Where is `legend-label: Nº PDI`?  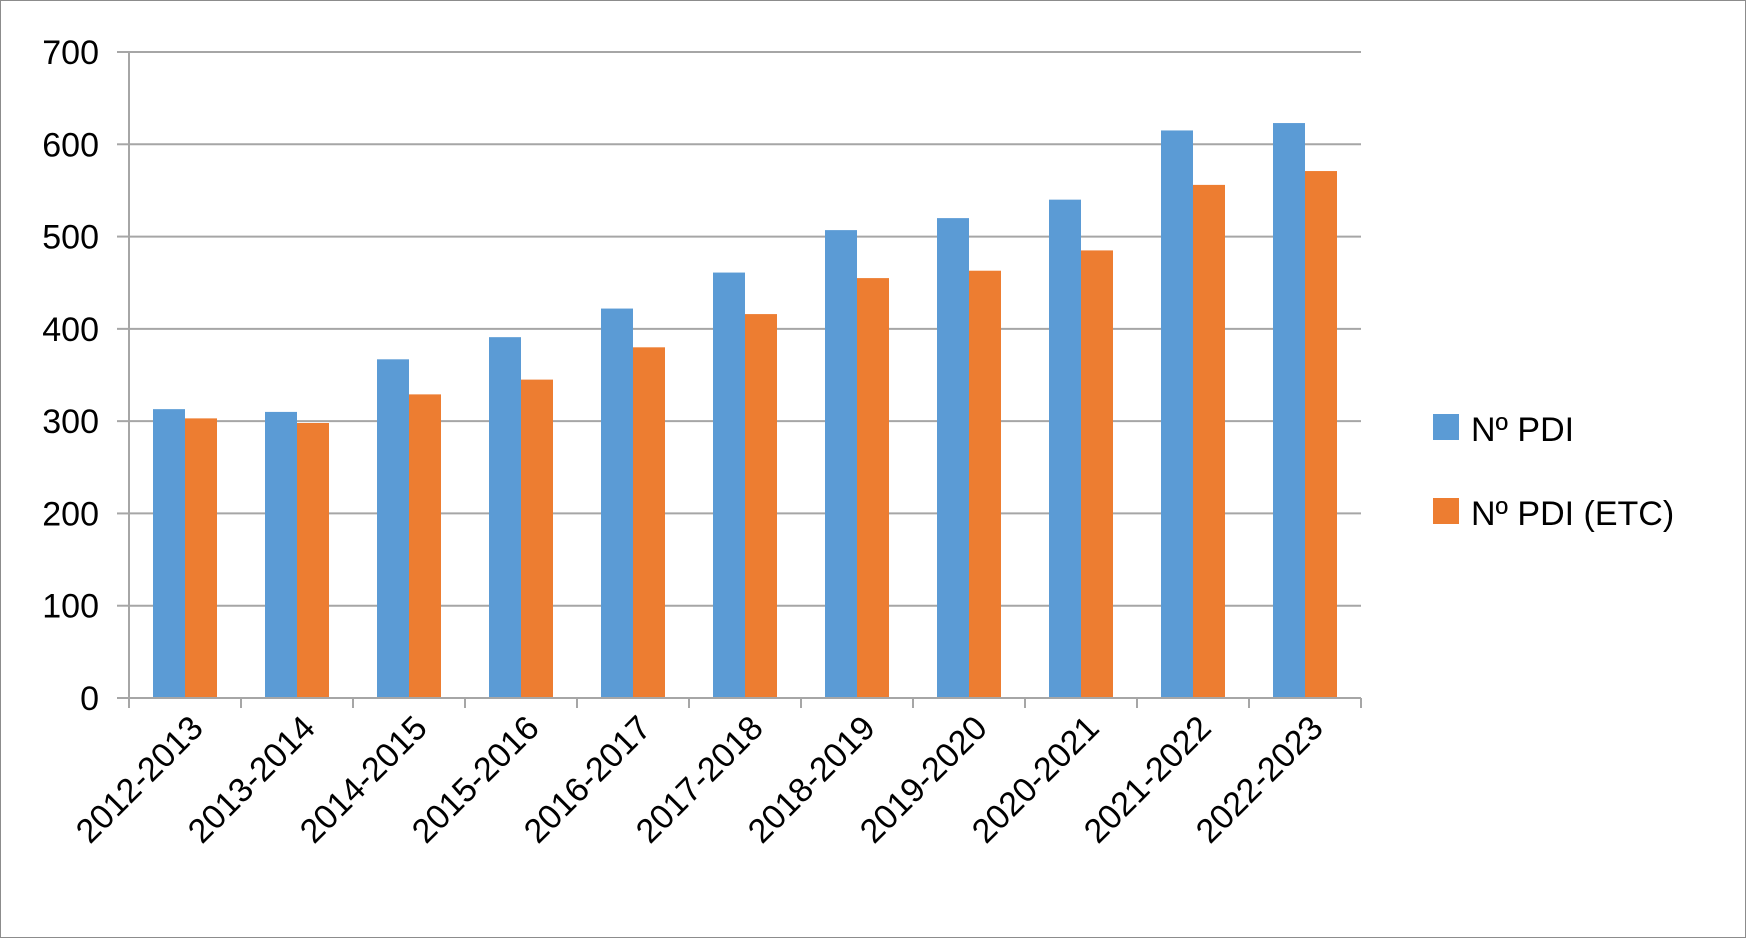 legend-label: Nº PDI is located at coordinates (1522, 430).